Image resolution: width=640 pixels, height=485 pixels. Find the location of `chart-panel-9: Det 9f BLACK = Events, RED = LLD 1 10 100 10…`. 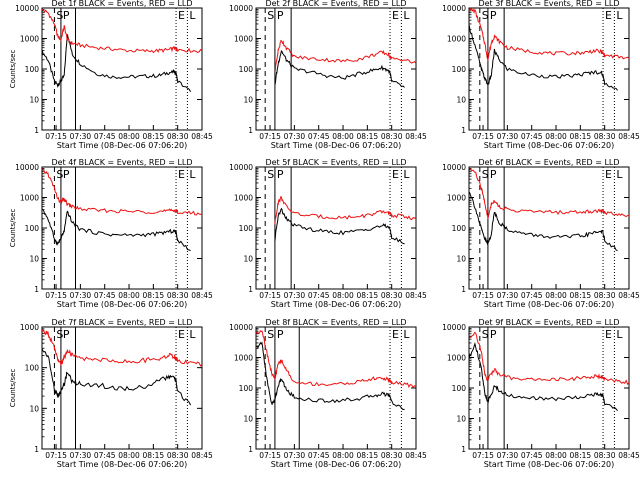

chart-panel-9: Det 9f BLACK = Events, RED = LLD 1 10 100 10… is located at coordinates (541, 393).